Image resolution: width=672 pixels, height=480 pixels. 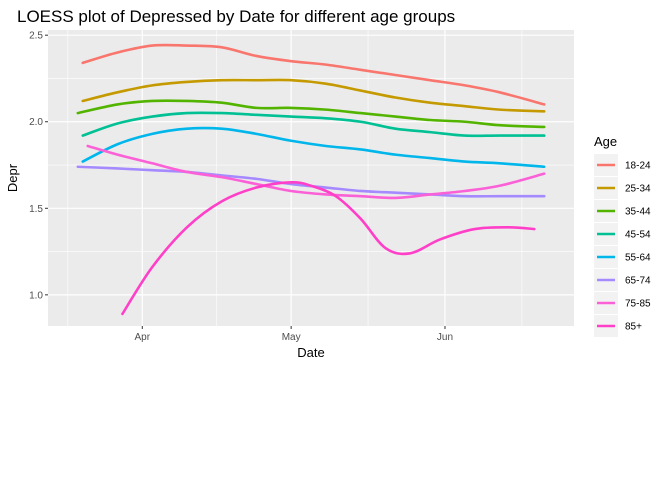 What do you see at coordinates (638, 258) in the screenshot?
I see `legend-label-55-64: 55-64` at bounding box center [638, 258].